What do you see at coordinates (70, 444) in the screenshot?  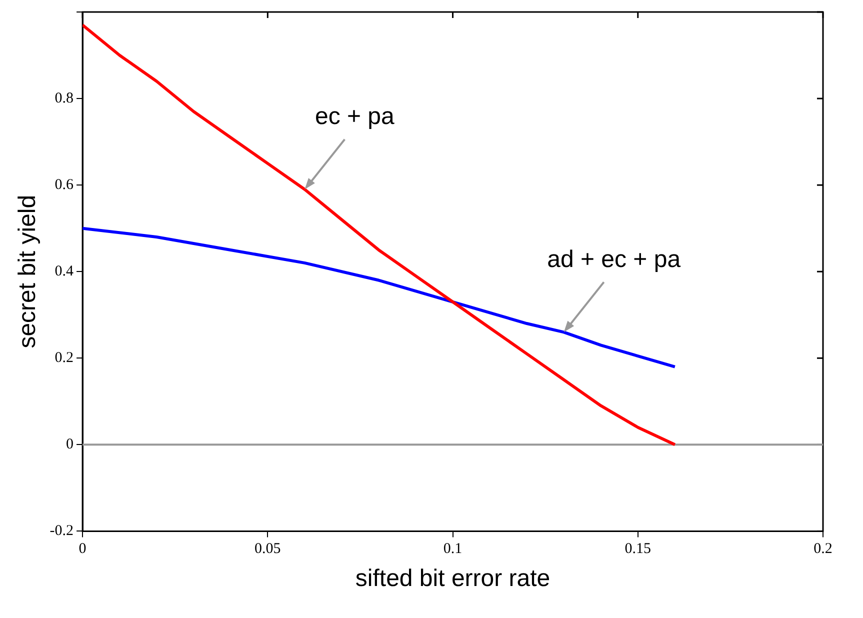 I see `y-tick-label: 0` at bounding box center [70, 444].